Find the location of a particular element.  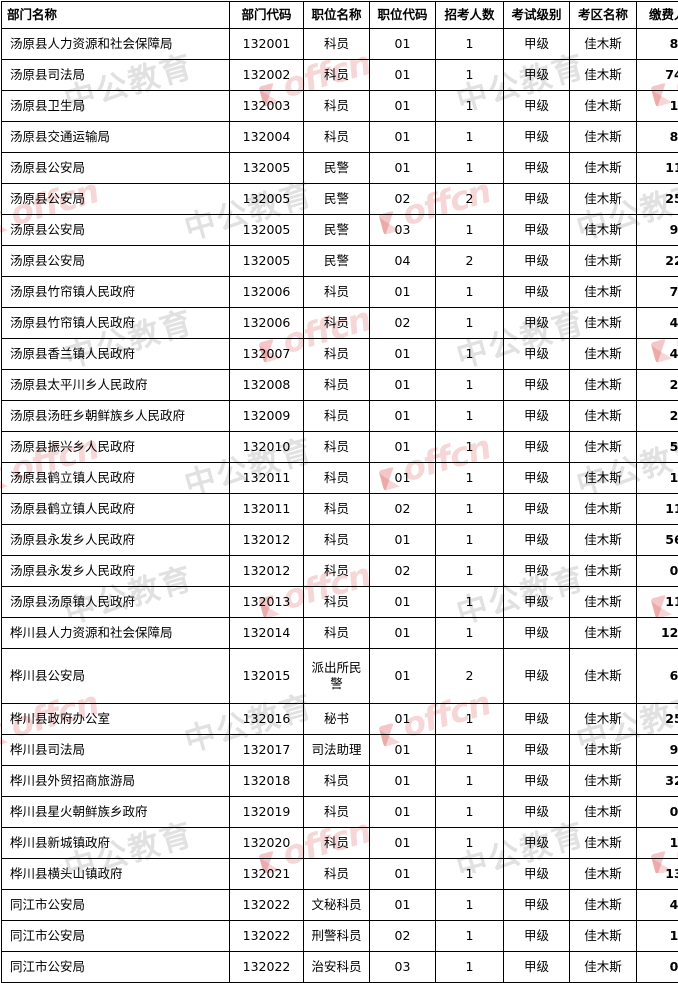

cell-fee: 32 is located at coordinates (657, 781).